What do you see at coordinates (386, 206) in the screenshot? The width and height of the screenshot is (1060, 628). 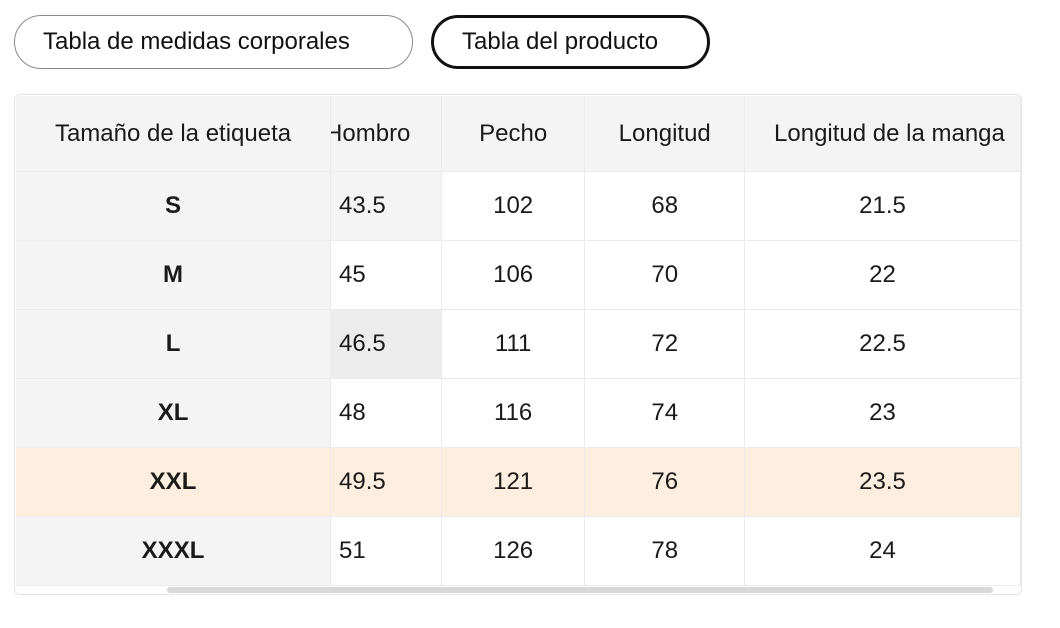 I see `shoulder-cell: 43.5` at bounding box center [386, 206].